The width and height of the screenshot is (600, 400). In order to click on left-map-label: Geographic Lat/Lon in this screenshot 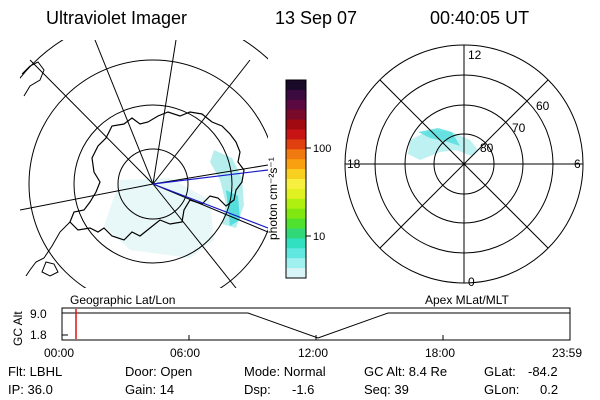, I will do `click(122, 300)`.